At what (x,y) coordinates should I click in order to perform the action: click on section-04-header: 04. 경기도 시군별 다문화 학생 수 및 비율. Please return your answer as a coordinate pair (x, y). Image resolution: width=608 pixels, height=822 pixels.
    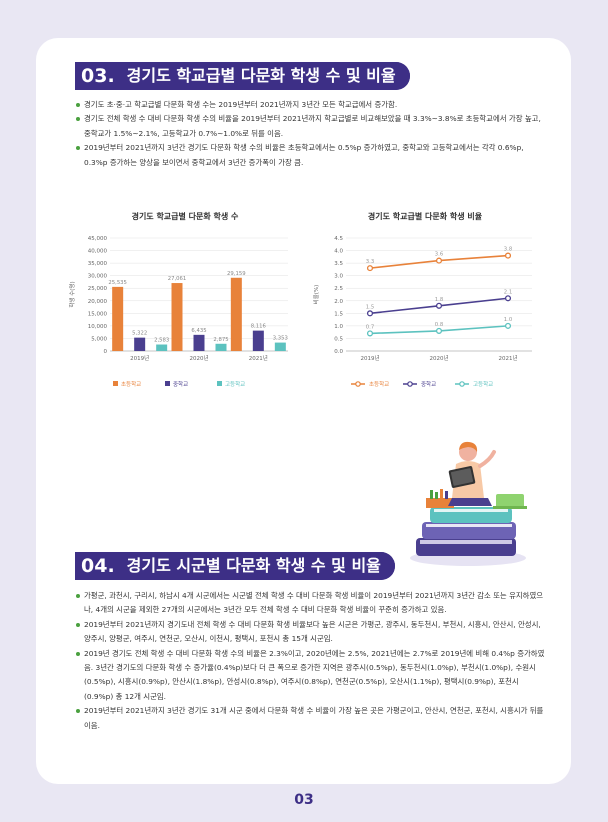
    Looking at the image, I should click on (305, 566).